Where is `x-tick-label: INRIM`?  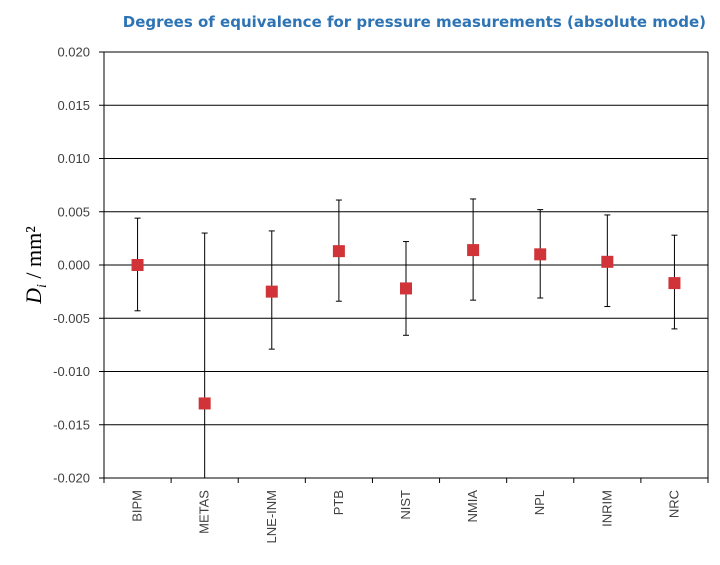 x-tick-label: INRIM is located at coordinates (606, 508).